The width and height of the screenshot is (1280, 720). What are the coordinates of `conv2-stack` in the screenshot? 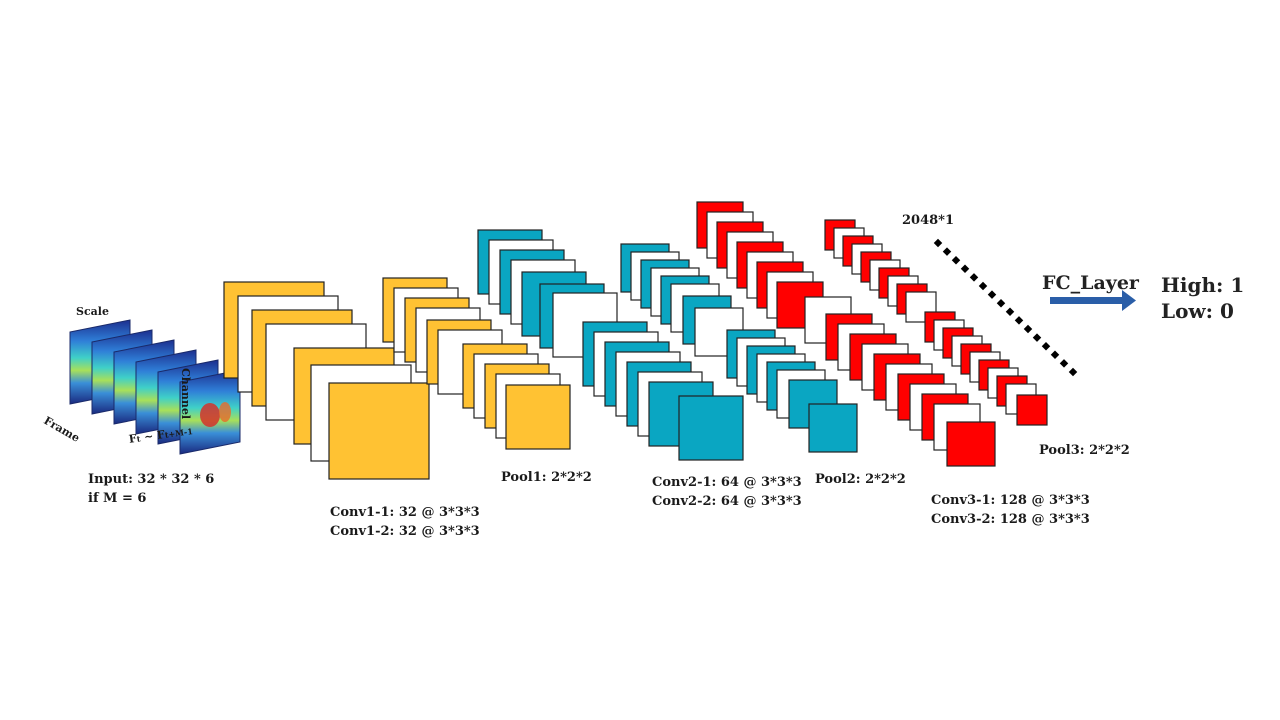 It's located at (610, 345).